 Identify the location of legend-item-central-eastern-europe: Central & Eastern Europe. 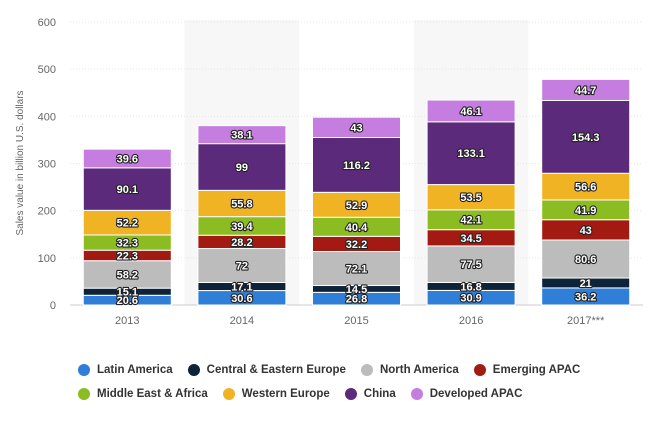
(266, 369).